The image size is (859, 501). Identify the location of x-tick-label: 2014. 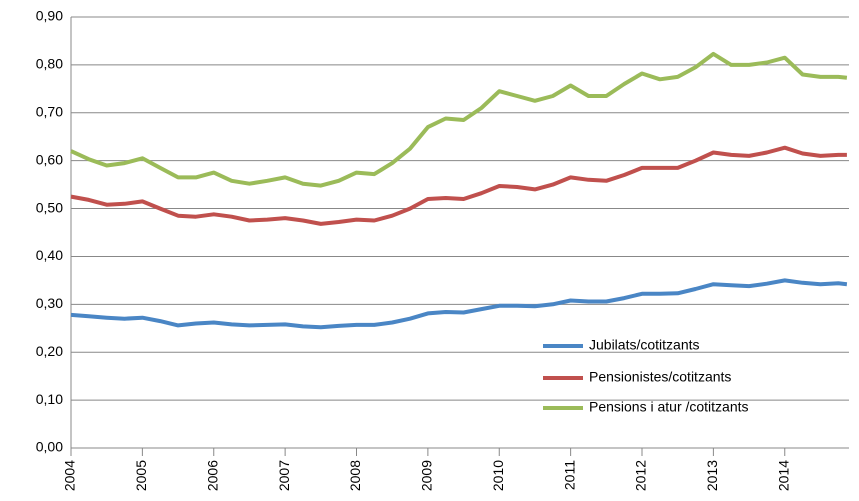
(783, 475).